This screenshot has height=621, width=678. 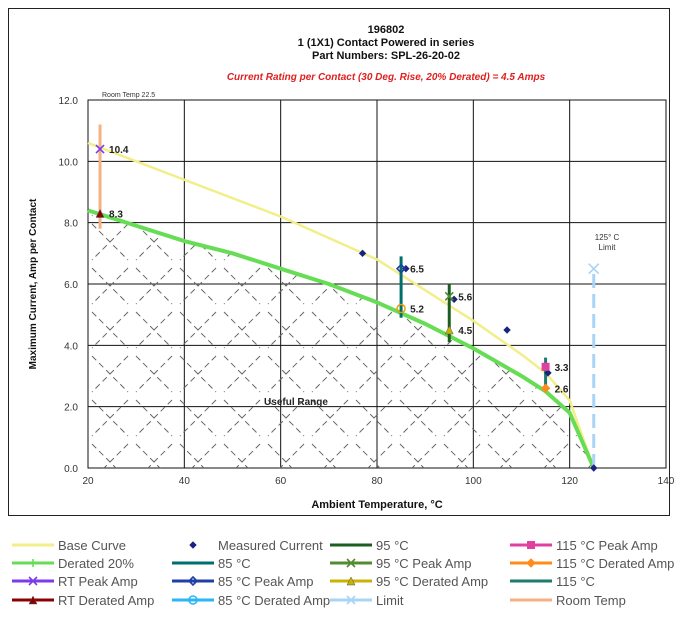 What do you see at coordinates (545, 388) in the screenshot?
I see `derated-115-marker` at bounding box center [545, 388].